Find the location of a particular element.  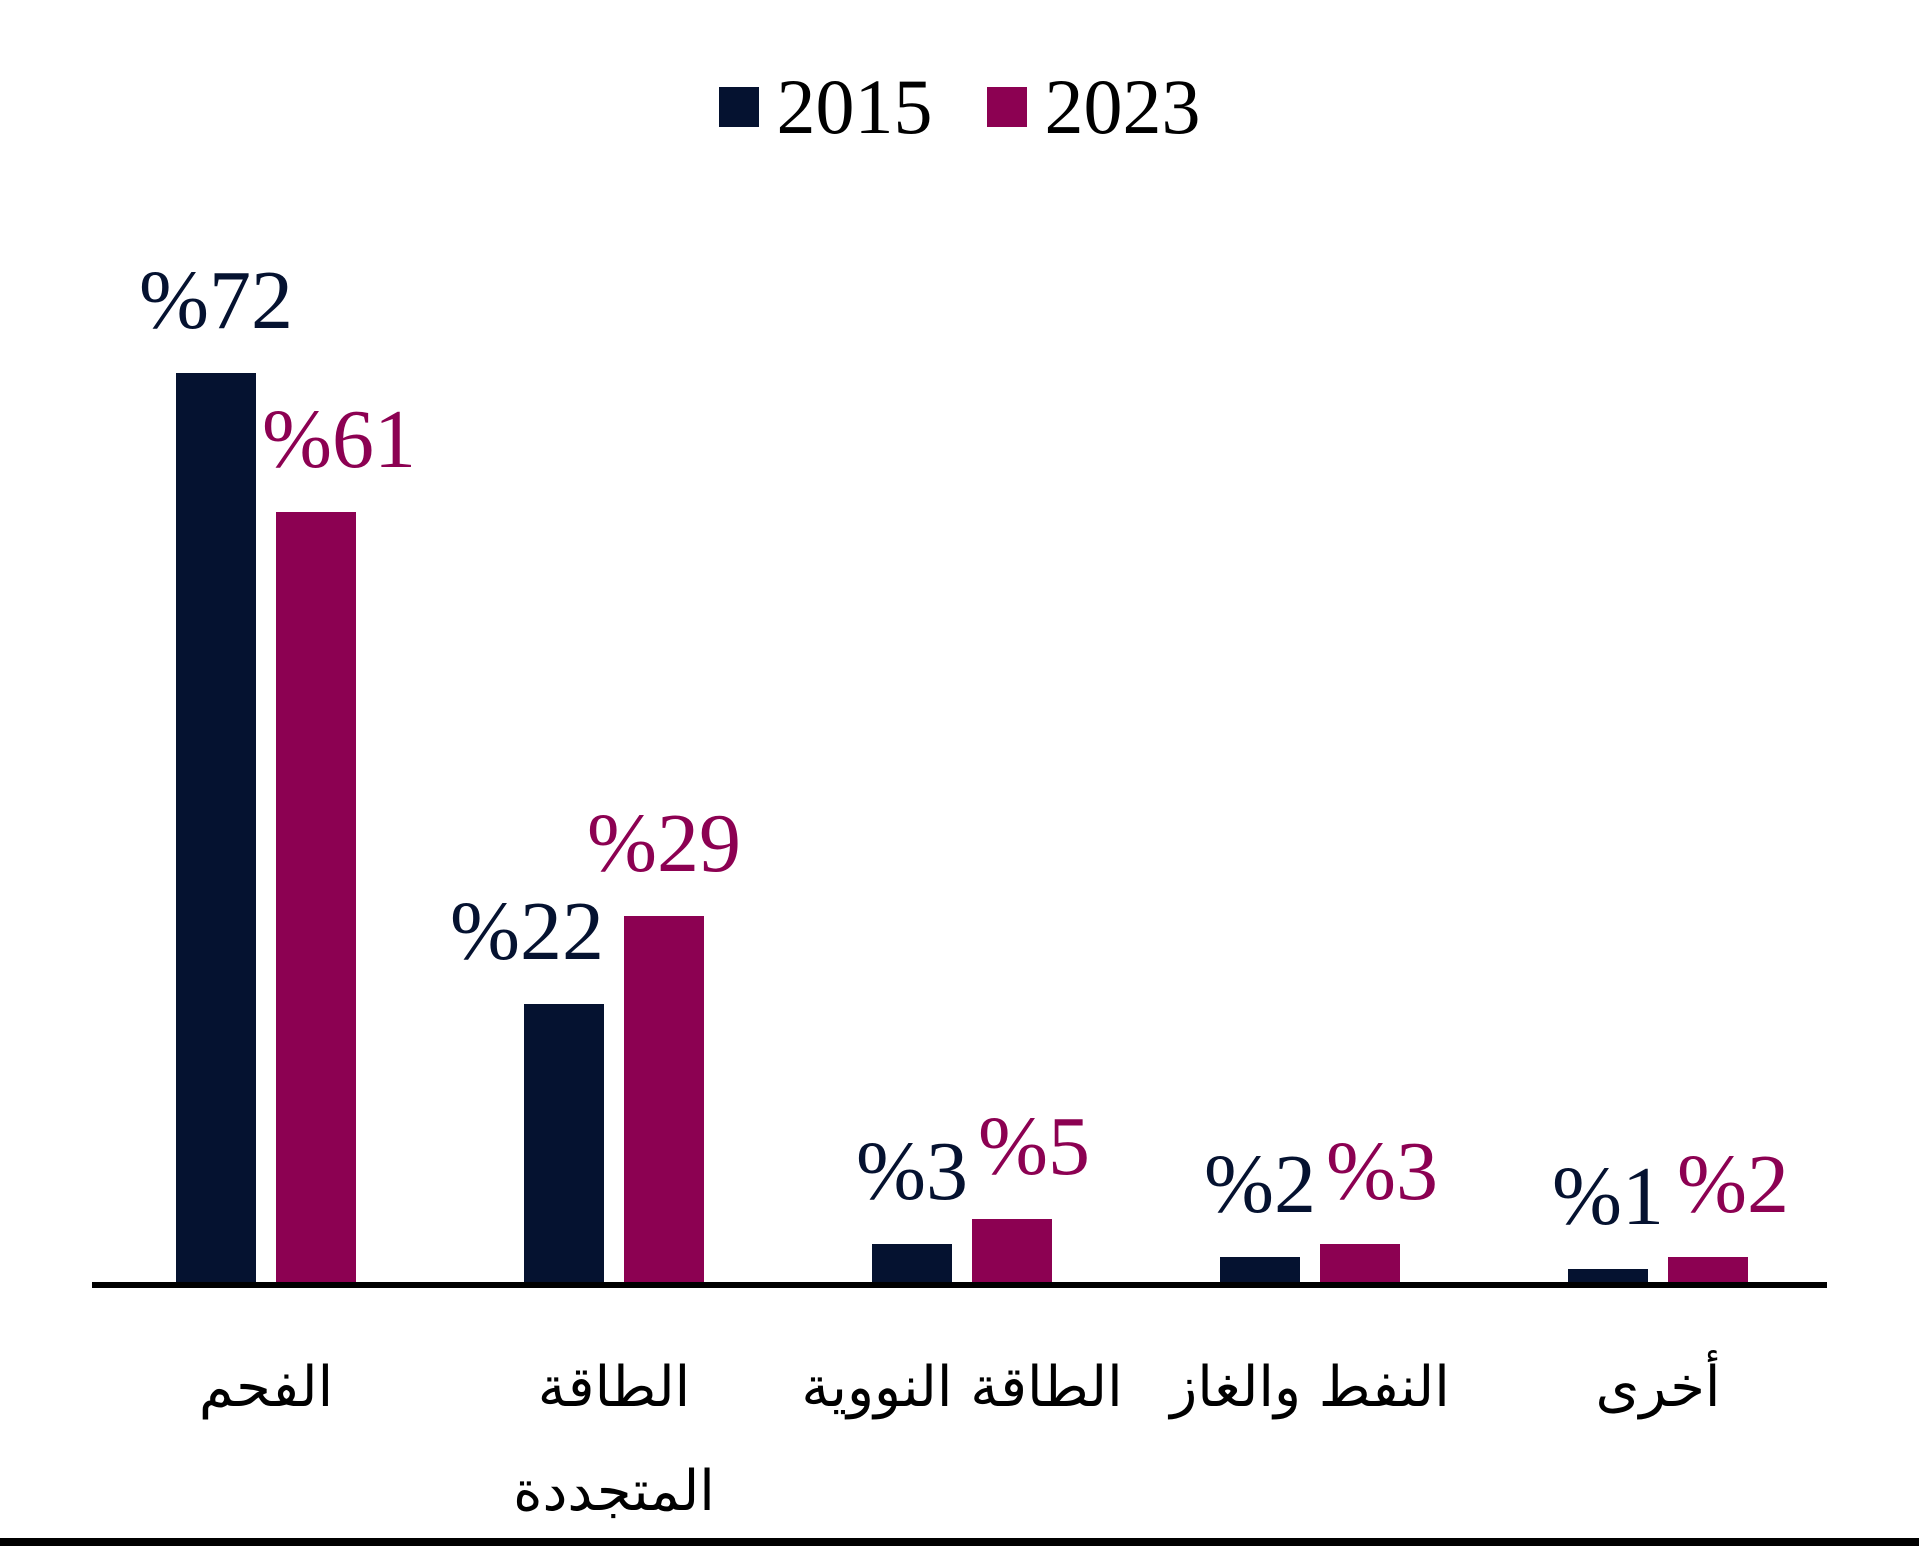

legend-swatch-2015-icon is located at coordinates (738, 107).